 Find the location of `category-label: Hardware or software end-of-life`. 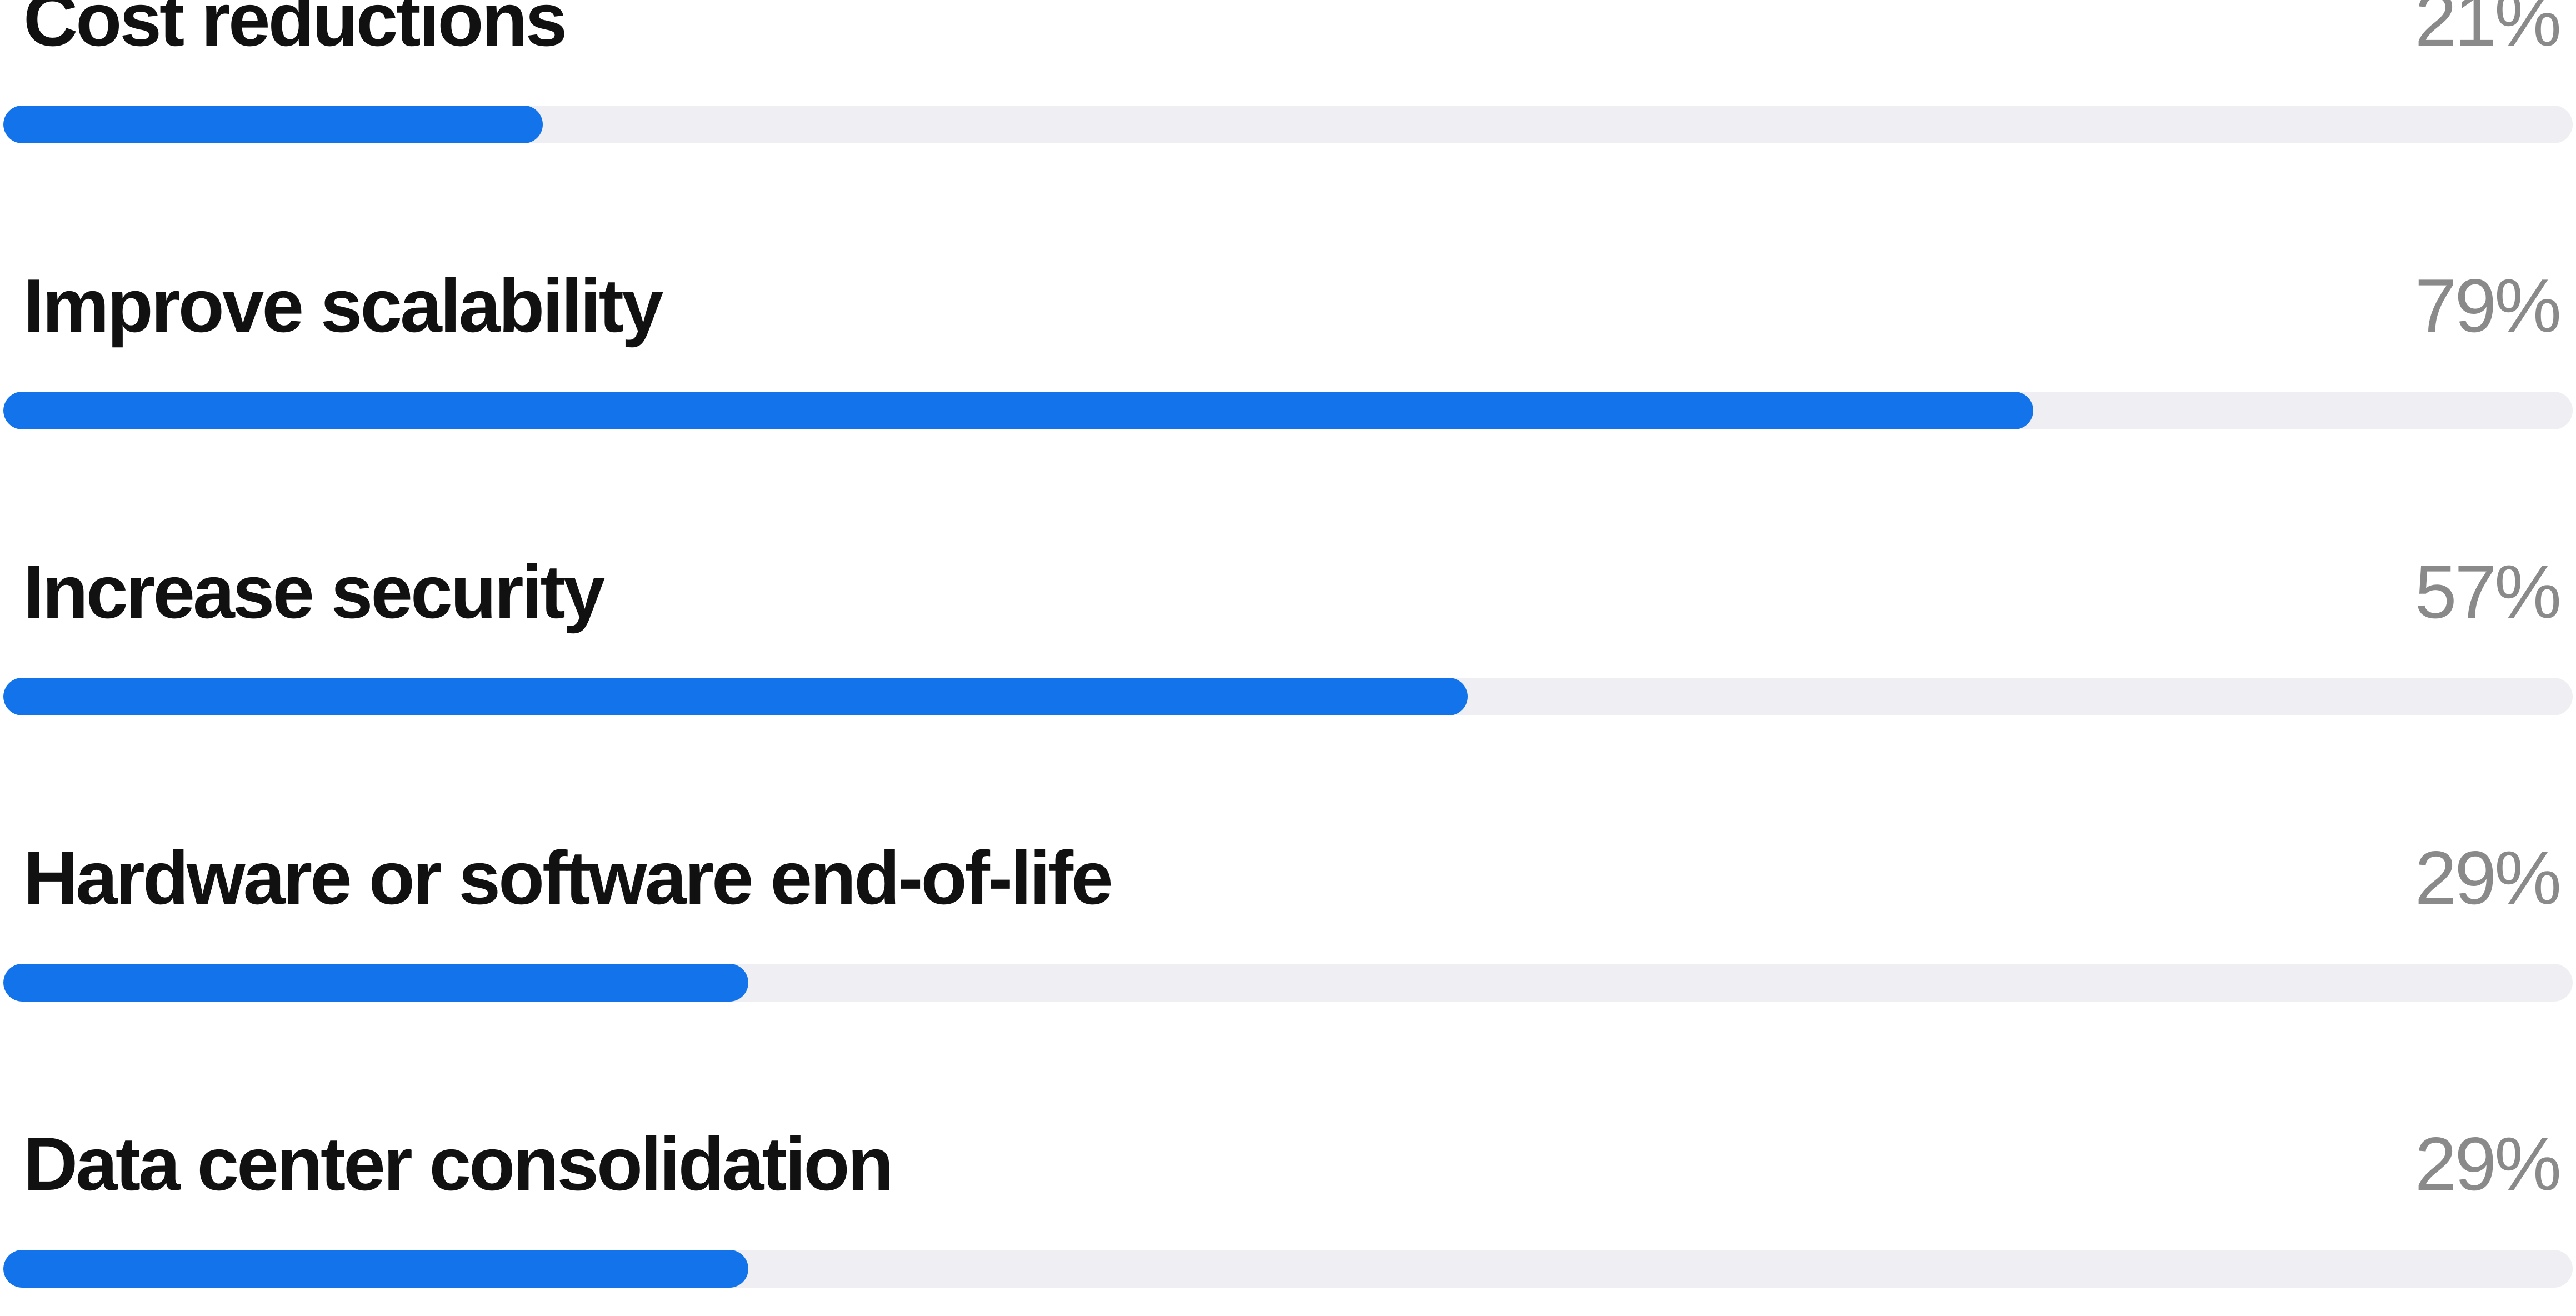

category-label: Hardware or software end-of-life is located at coordinates (568, 877).